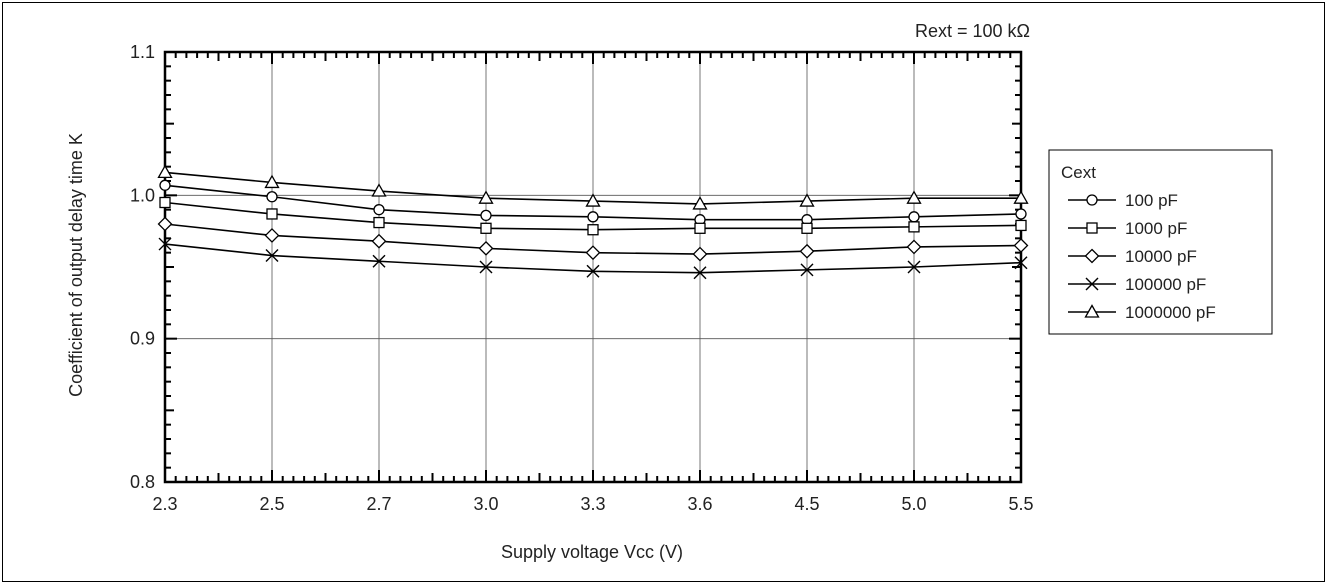  I want to click on annotation-rext: Rext = 100 kΩ, so click(972, 31).